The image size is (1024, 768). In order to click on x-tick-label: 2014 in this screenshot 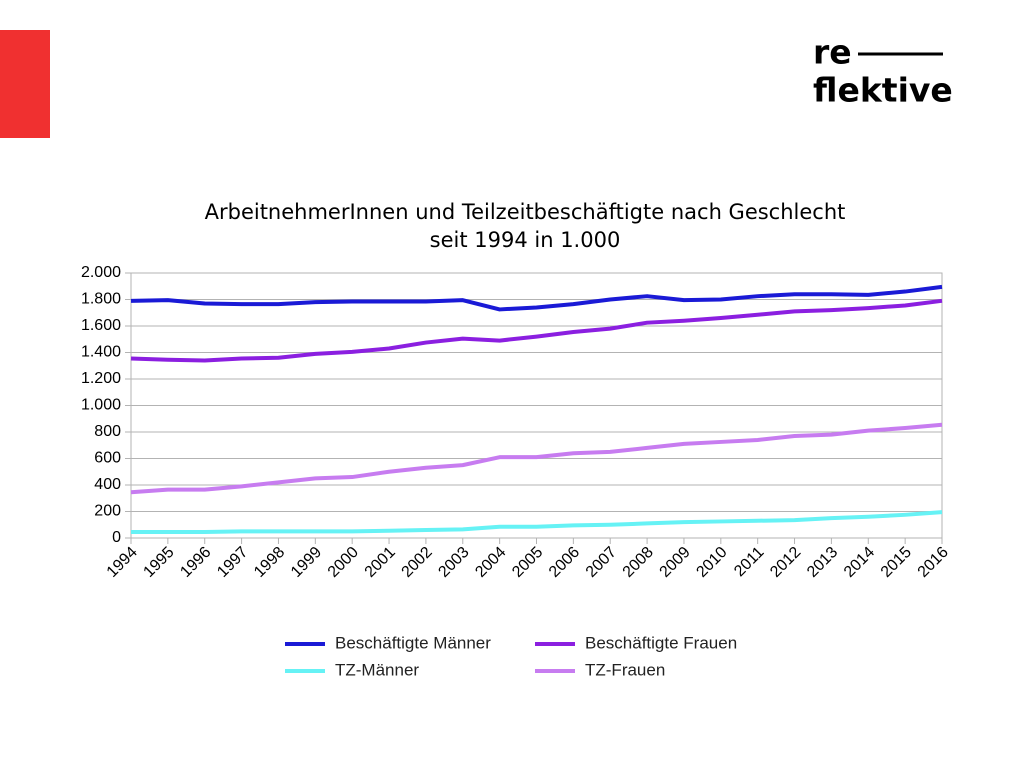, I will do `click(859, 562)`.